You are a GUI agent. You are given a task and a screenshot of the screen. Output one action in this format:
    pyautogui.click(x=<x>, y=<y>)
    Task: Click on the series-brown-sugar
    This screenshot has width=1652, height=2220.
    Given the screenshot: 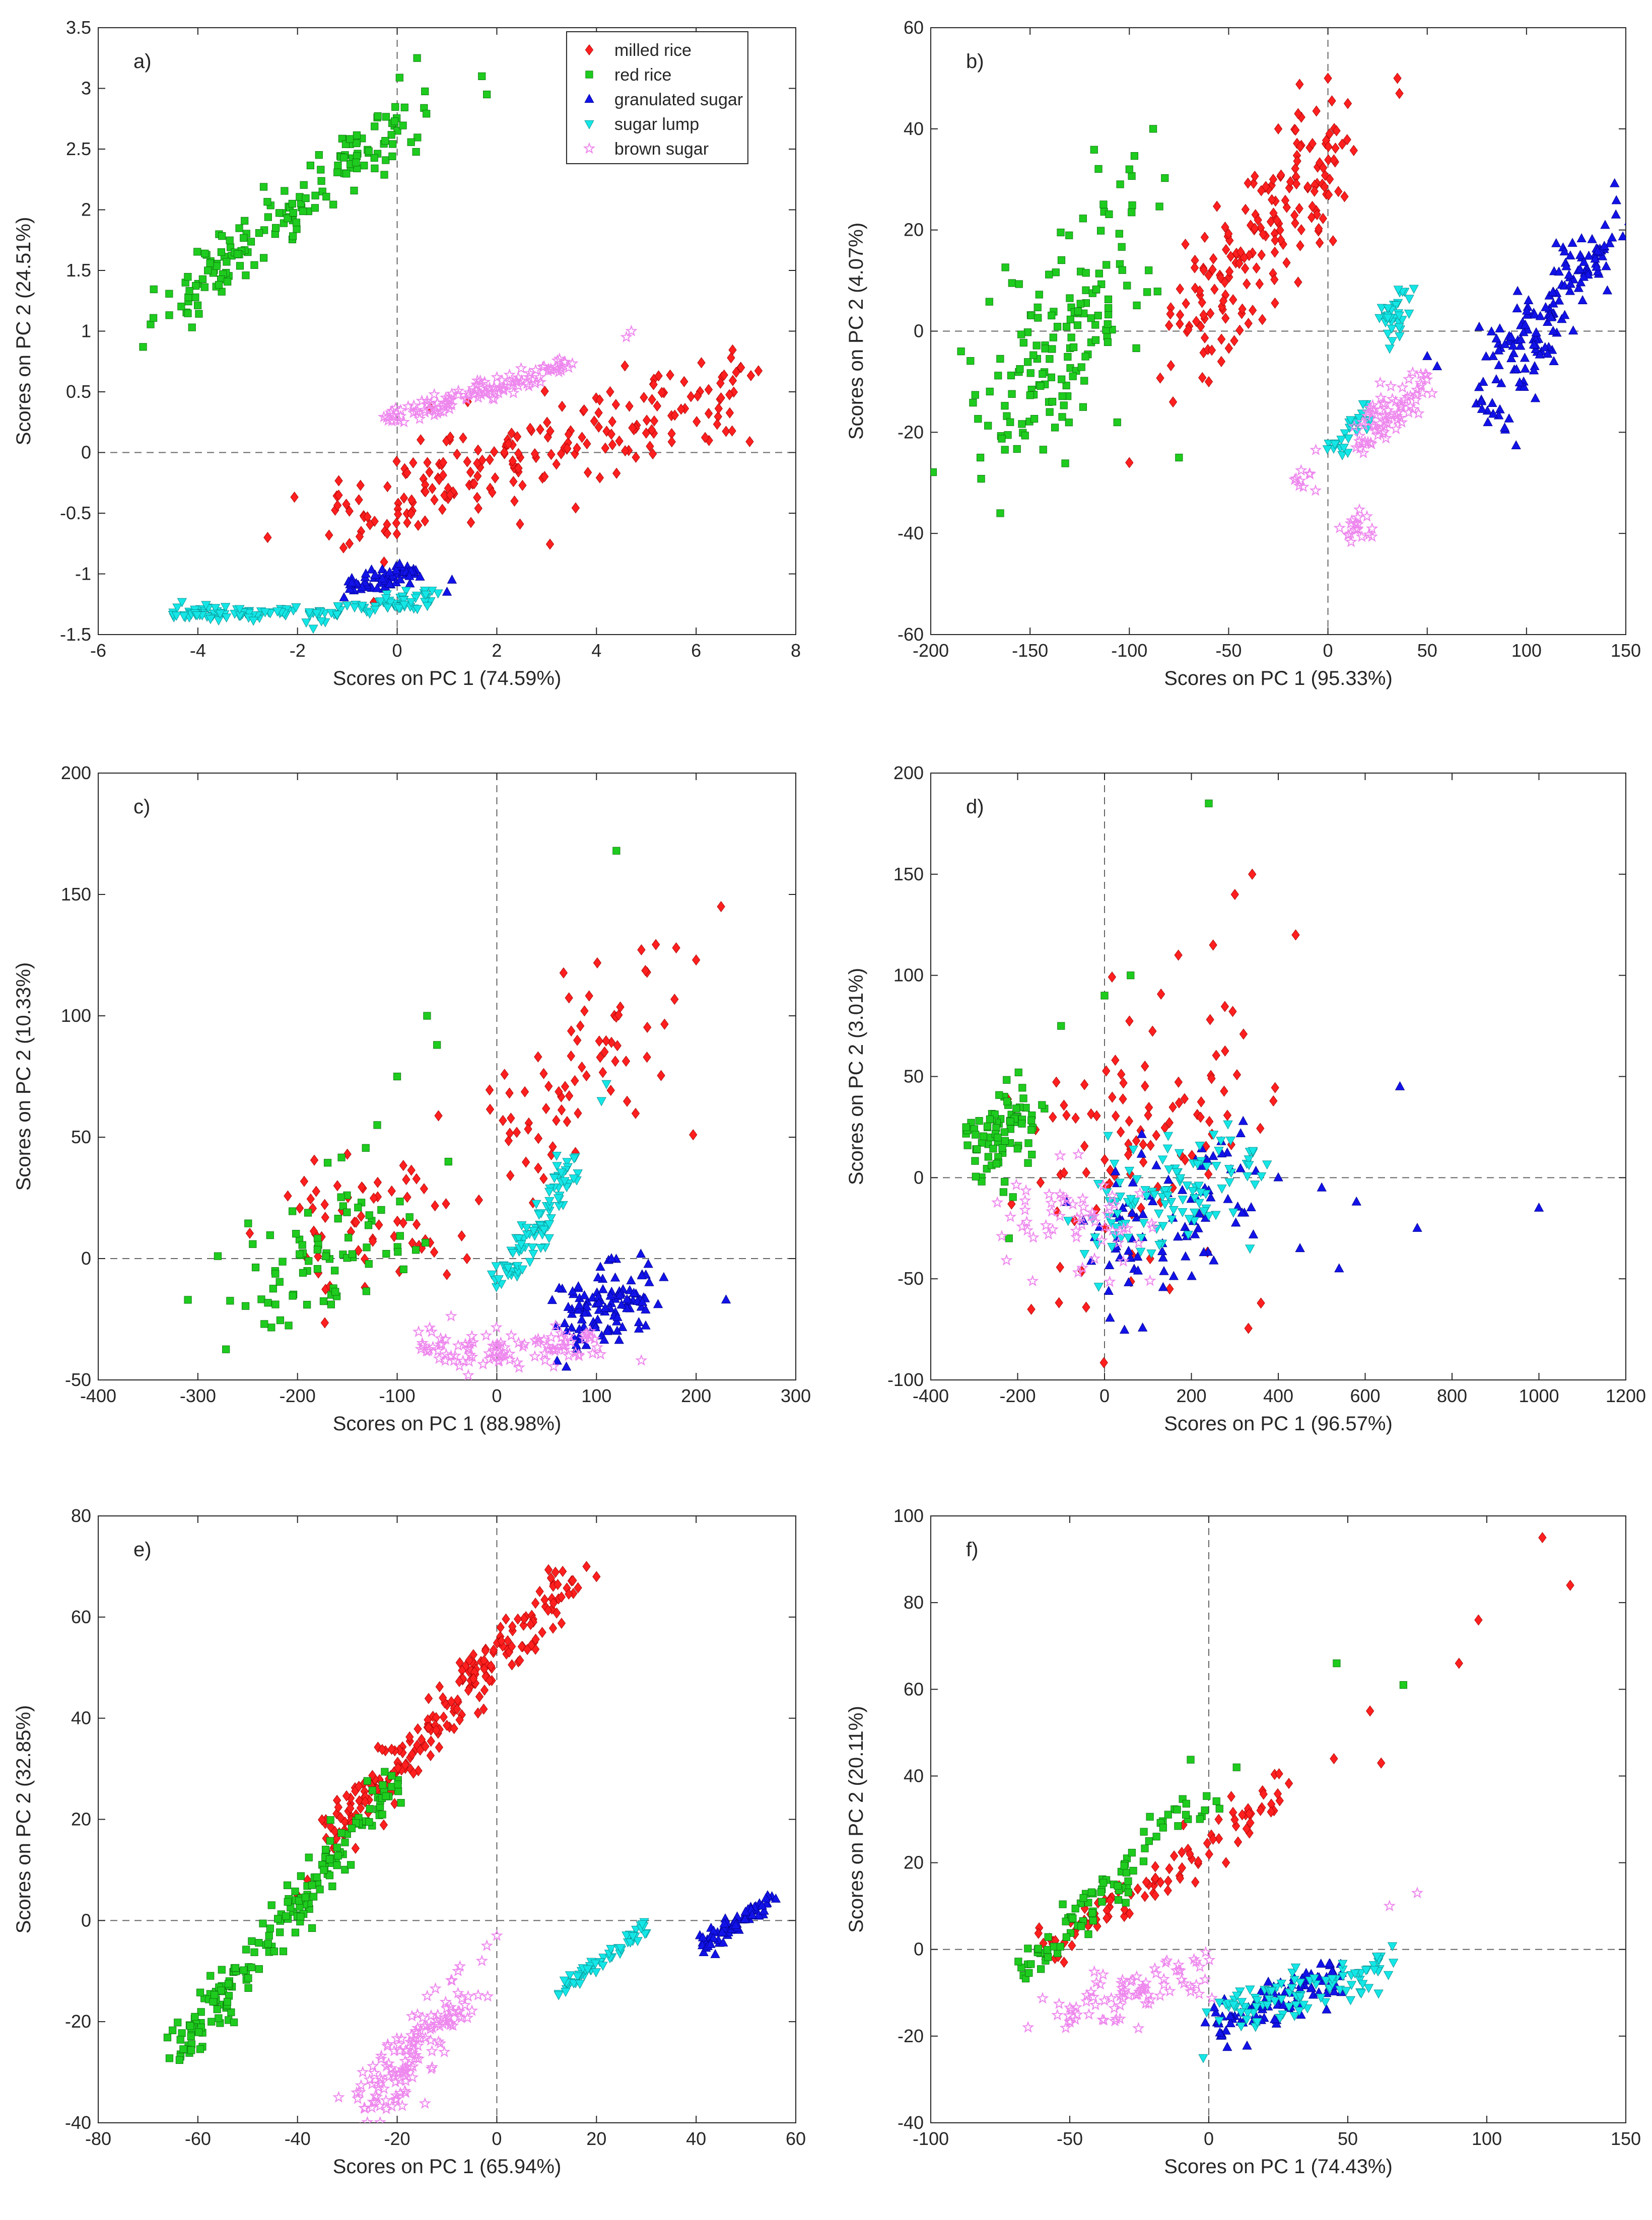 What is the action you would take?
    pyautogui.click(x=530, y=1344)
    